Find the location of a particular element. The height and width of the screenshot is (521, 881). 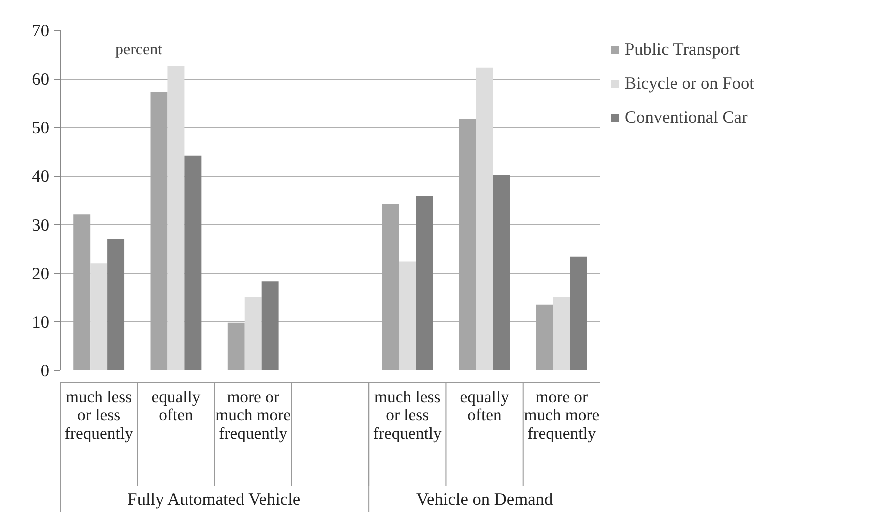

legend-label: Conventional Car is located at coordinates (686, 118).